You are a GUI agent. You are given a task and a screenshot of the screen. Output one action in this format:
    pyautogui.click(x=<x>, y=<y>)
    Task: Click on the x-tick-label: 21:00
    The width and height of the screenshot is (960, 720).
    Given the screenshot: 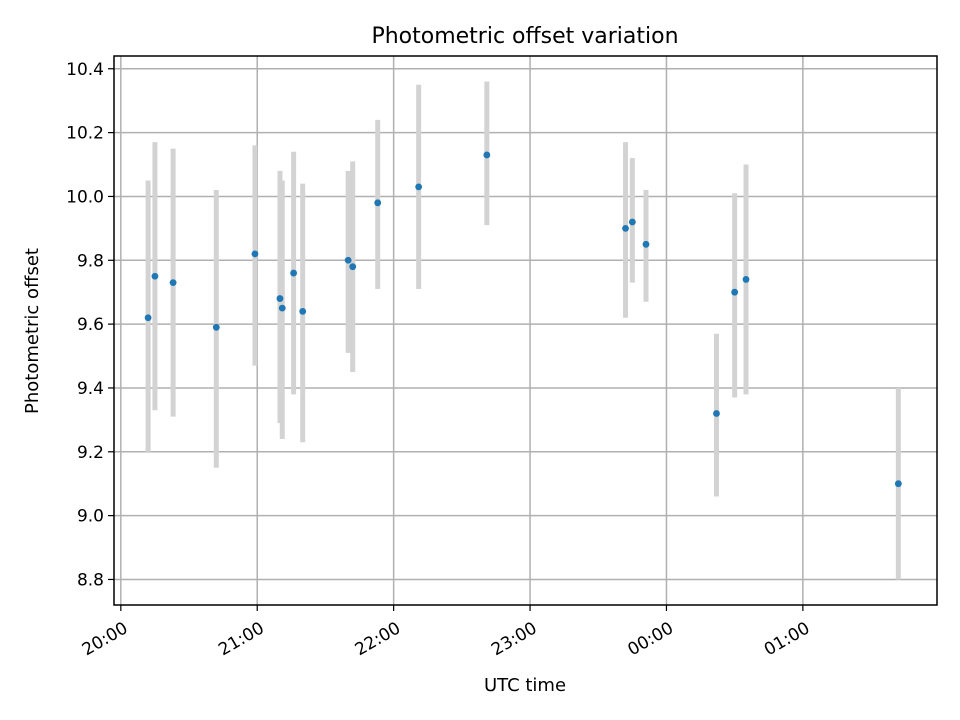 What is the action you would take?
    pyautogui.click(x=241, y=639)
    